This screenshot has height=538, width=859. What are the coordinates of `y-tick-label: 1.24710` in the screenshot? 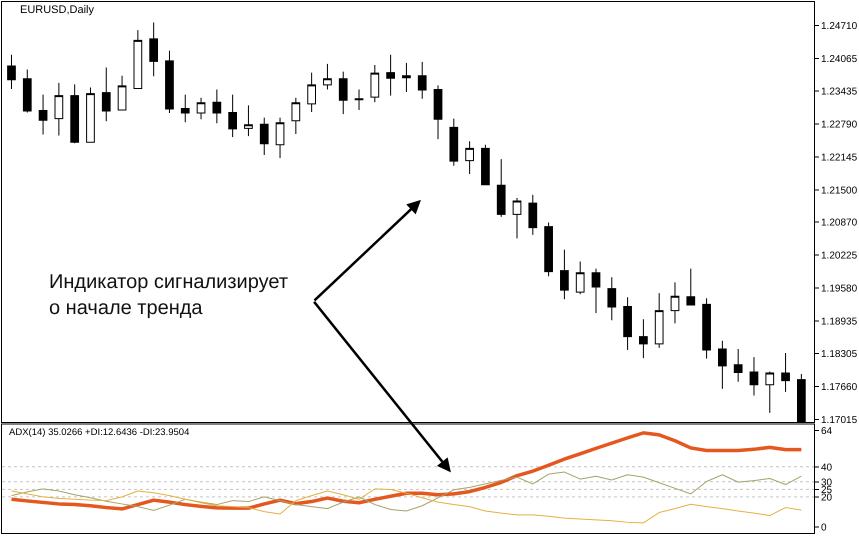 It's located at (839, 26).